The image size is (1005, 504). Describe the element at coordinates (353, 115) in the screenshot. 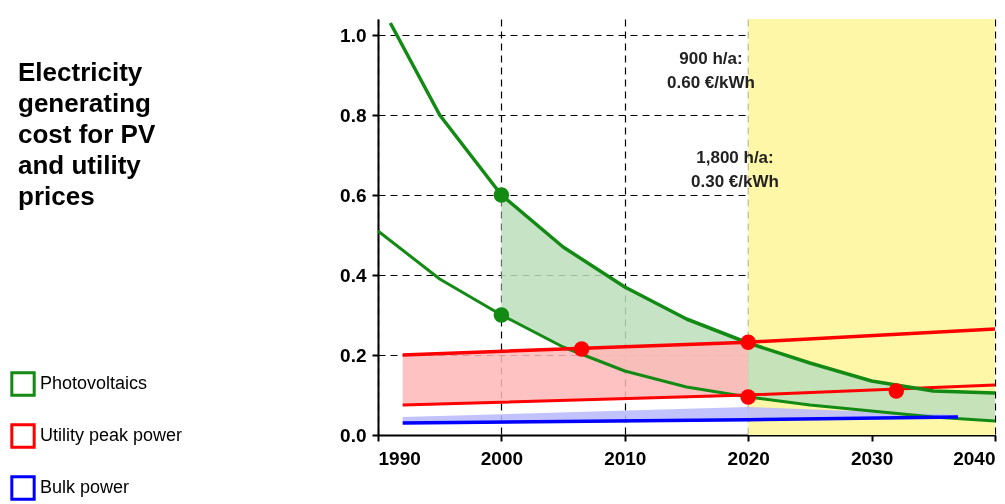

I see `y-tick-label: 0.8` at that location.